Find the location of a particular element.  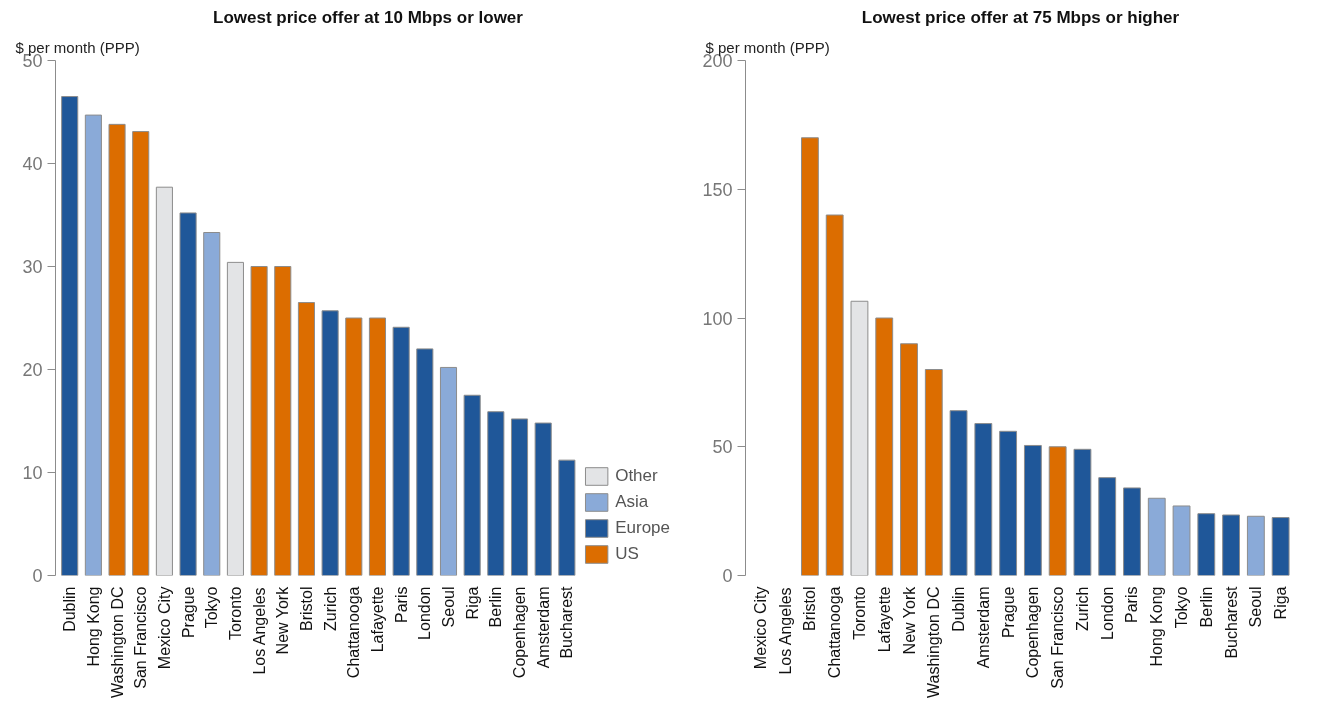

y-tick-label: 30 is located at coordinates (32, 267).